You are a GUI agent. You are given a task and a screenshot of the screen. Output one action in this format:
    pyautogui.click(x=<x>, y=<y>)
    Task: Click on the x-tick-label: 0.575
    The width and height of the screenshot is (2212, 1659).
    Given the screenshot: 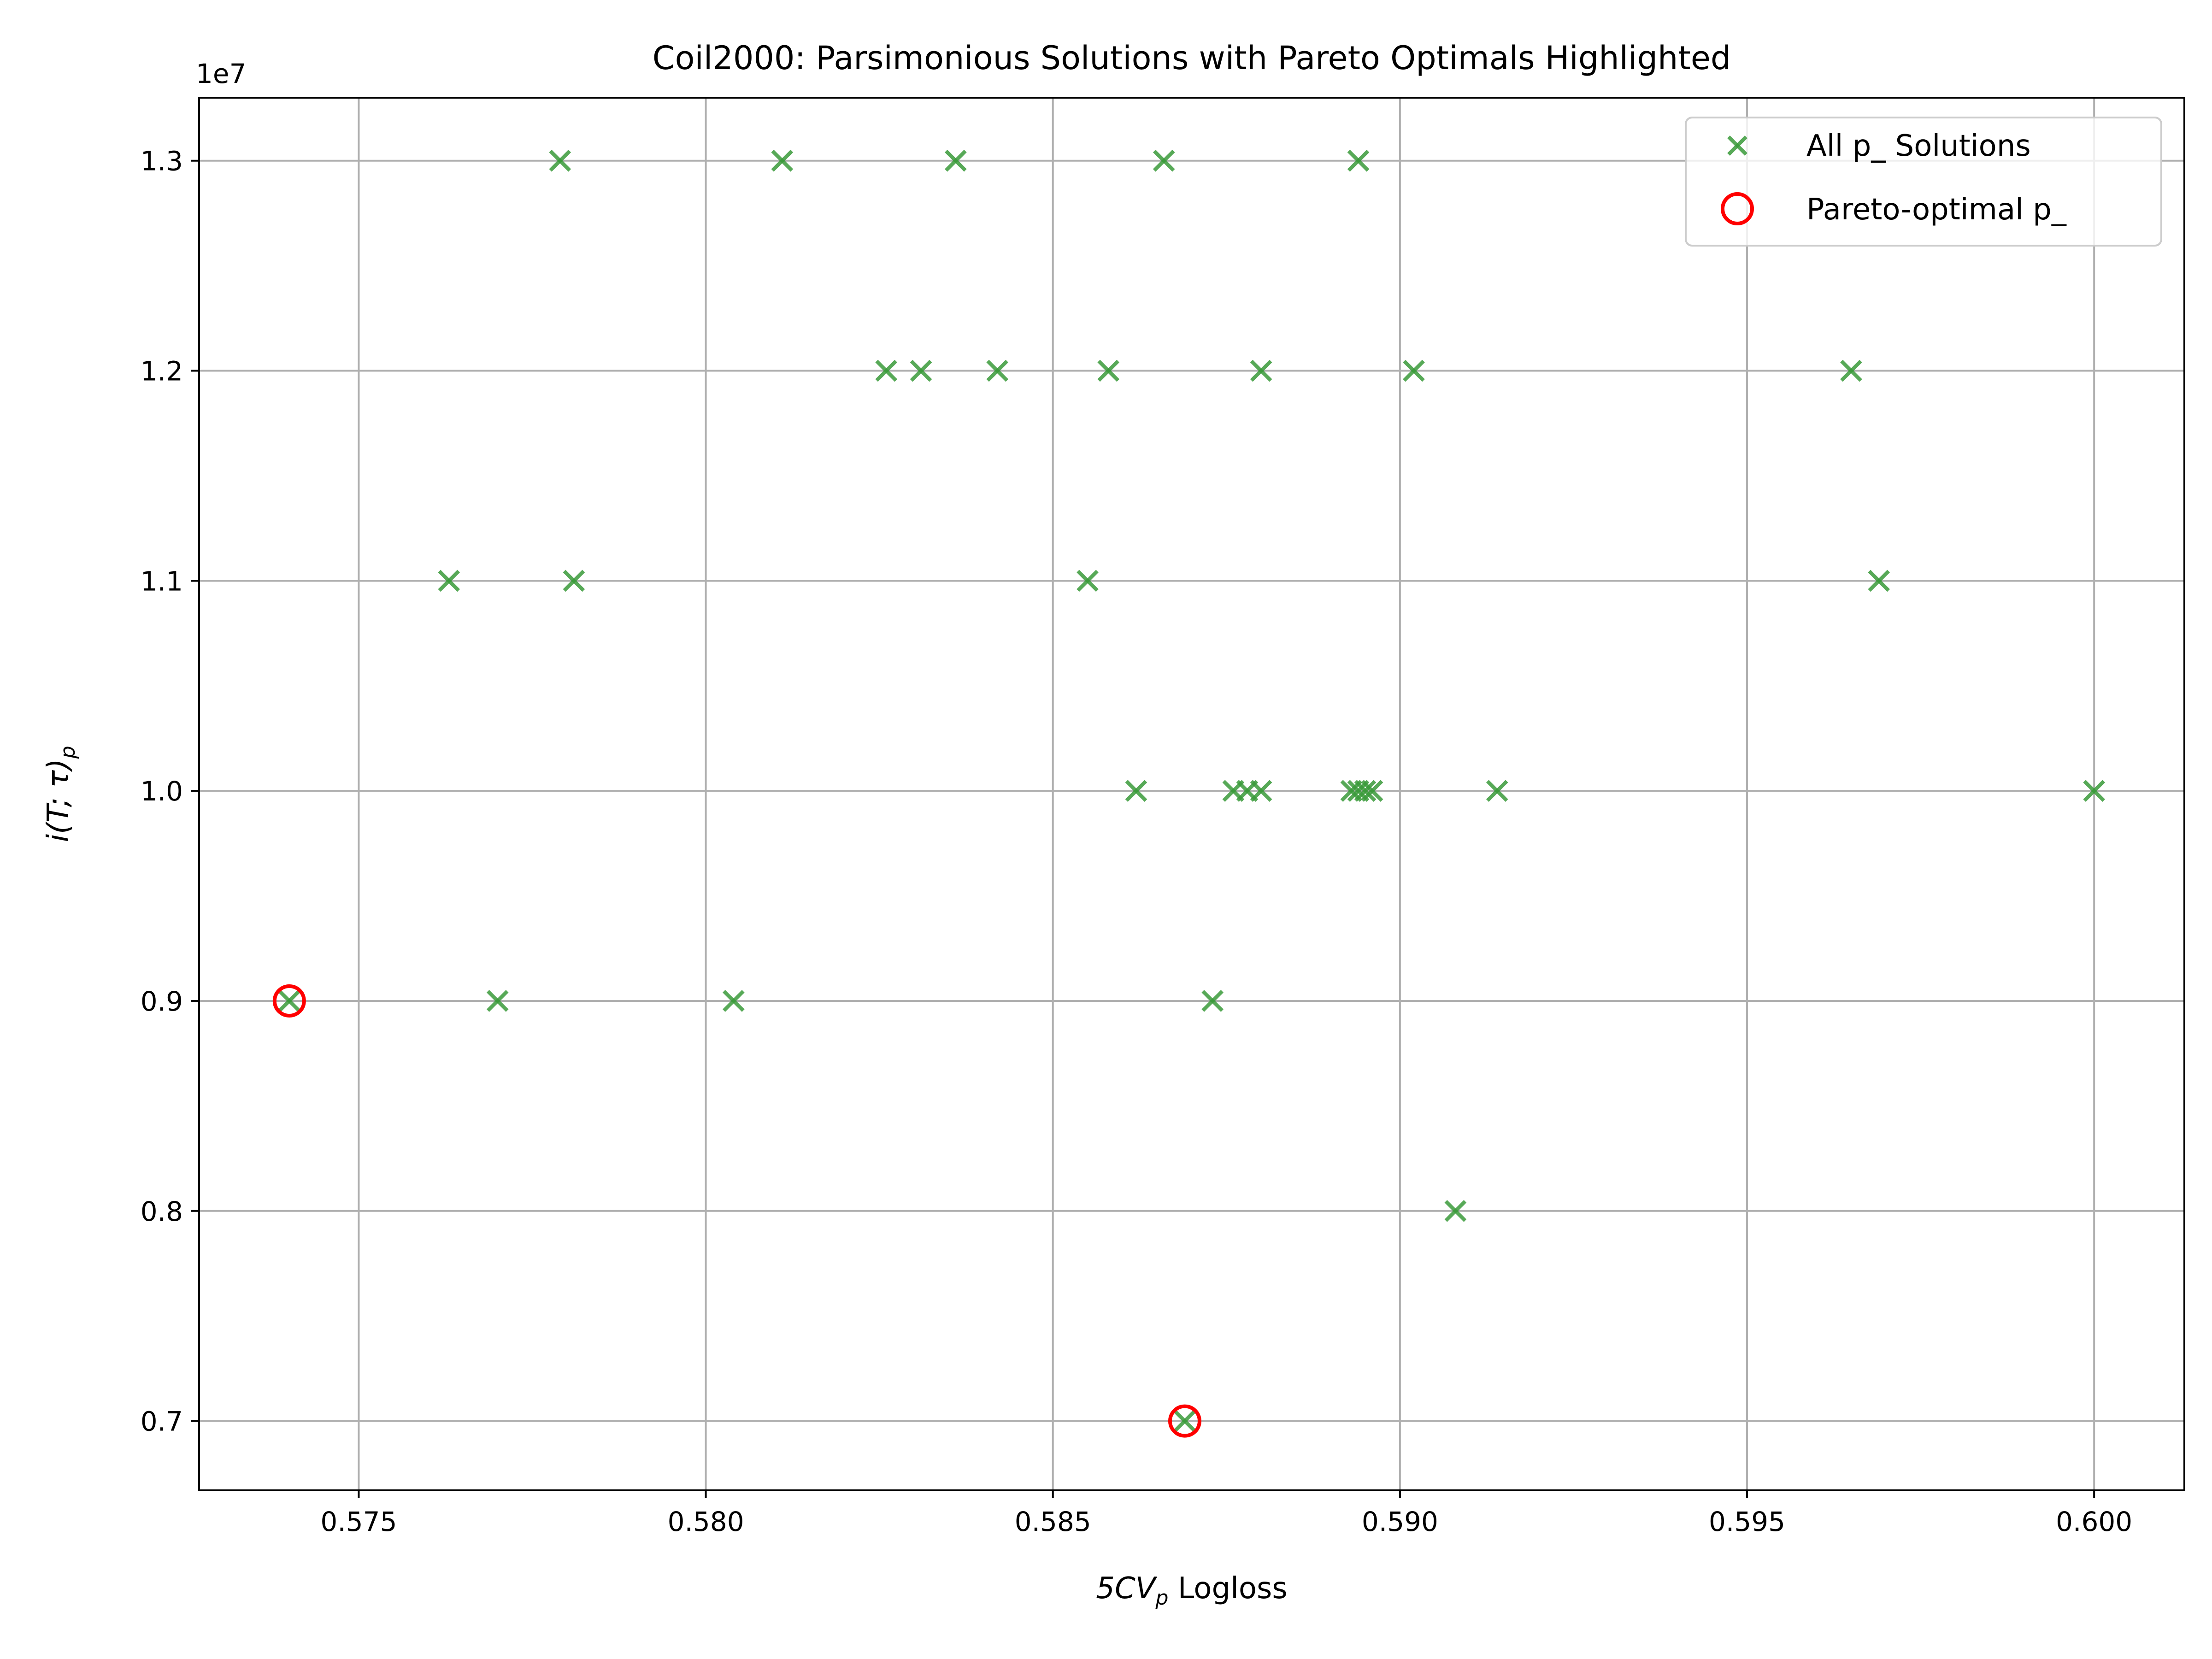 What is the action you would take?
    pyautogui.click(x=358, y=1521)
    